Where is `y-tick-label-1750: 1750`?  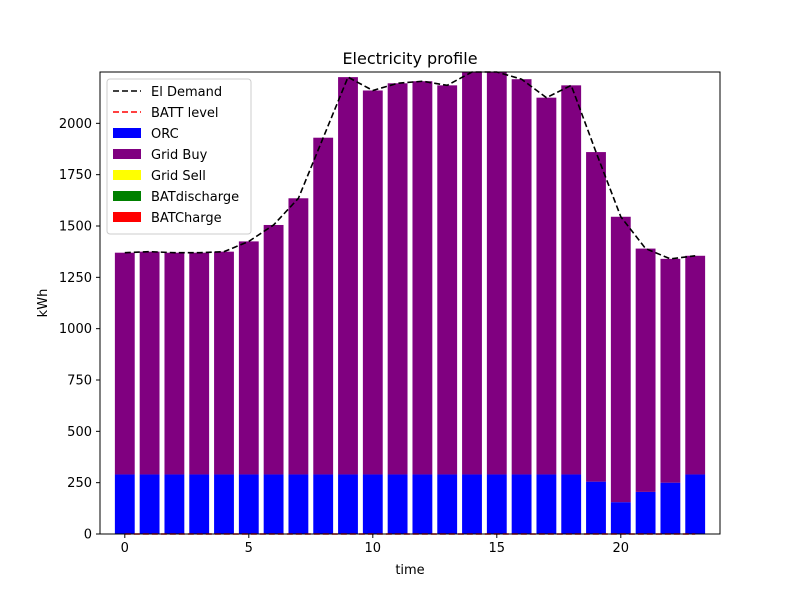 y-tick-label-1750: 1750 is located at coordinates (75, 175).